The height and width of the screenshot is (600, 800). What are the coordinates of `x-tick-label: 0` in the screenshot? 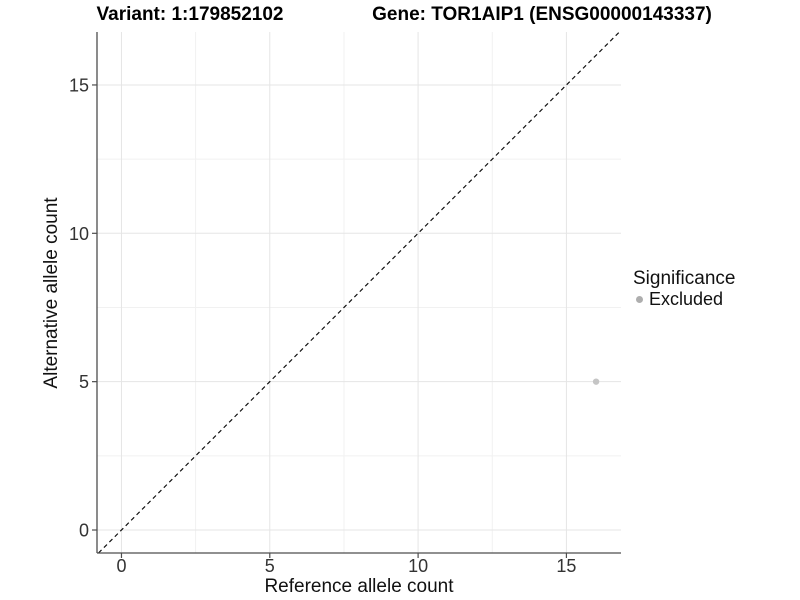 It's located at (121, 566).